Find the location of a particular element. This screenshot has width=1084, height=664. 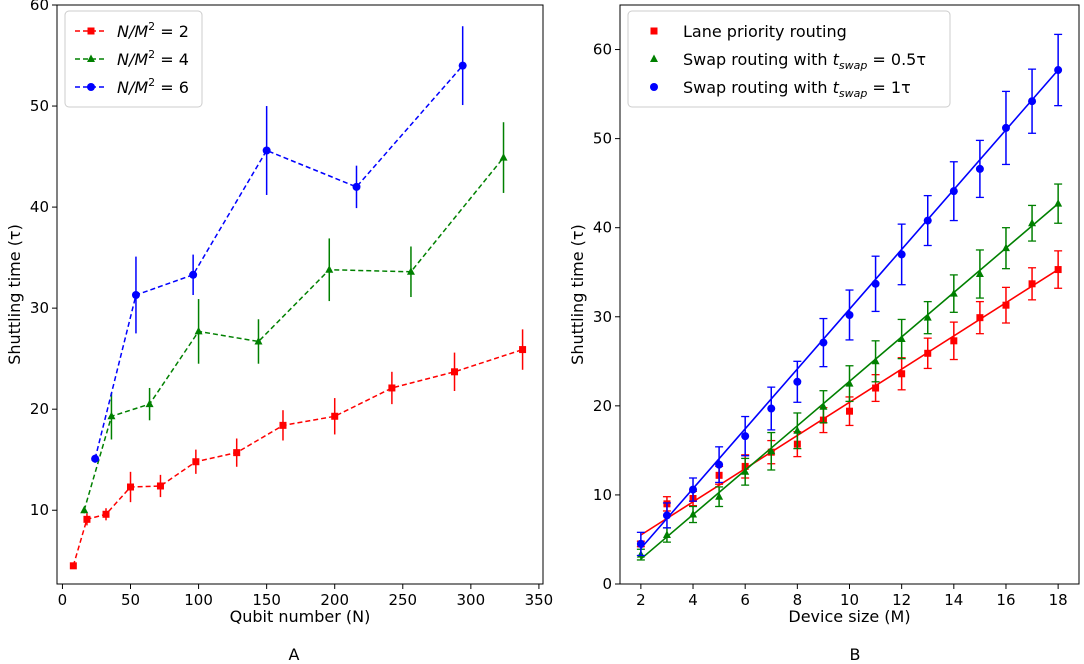

legend-item-1: N/M2 = 2 is located at coordinates (132, 30).